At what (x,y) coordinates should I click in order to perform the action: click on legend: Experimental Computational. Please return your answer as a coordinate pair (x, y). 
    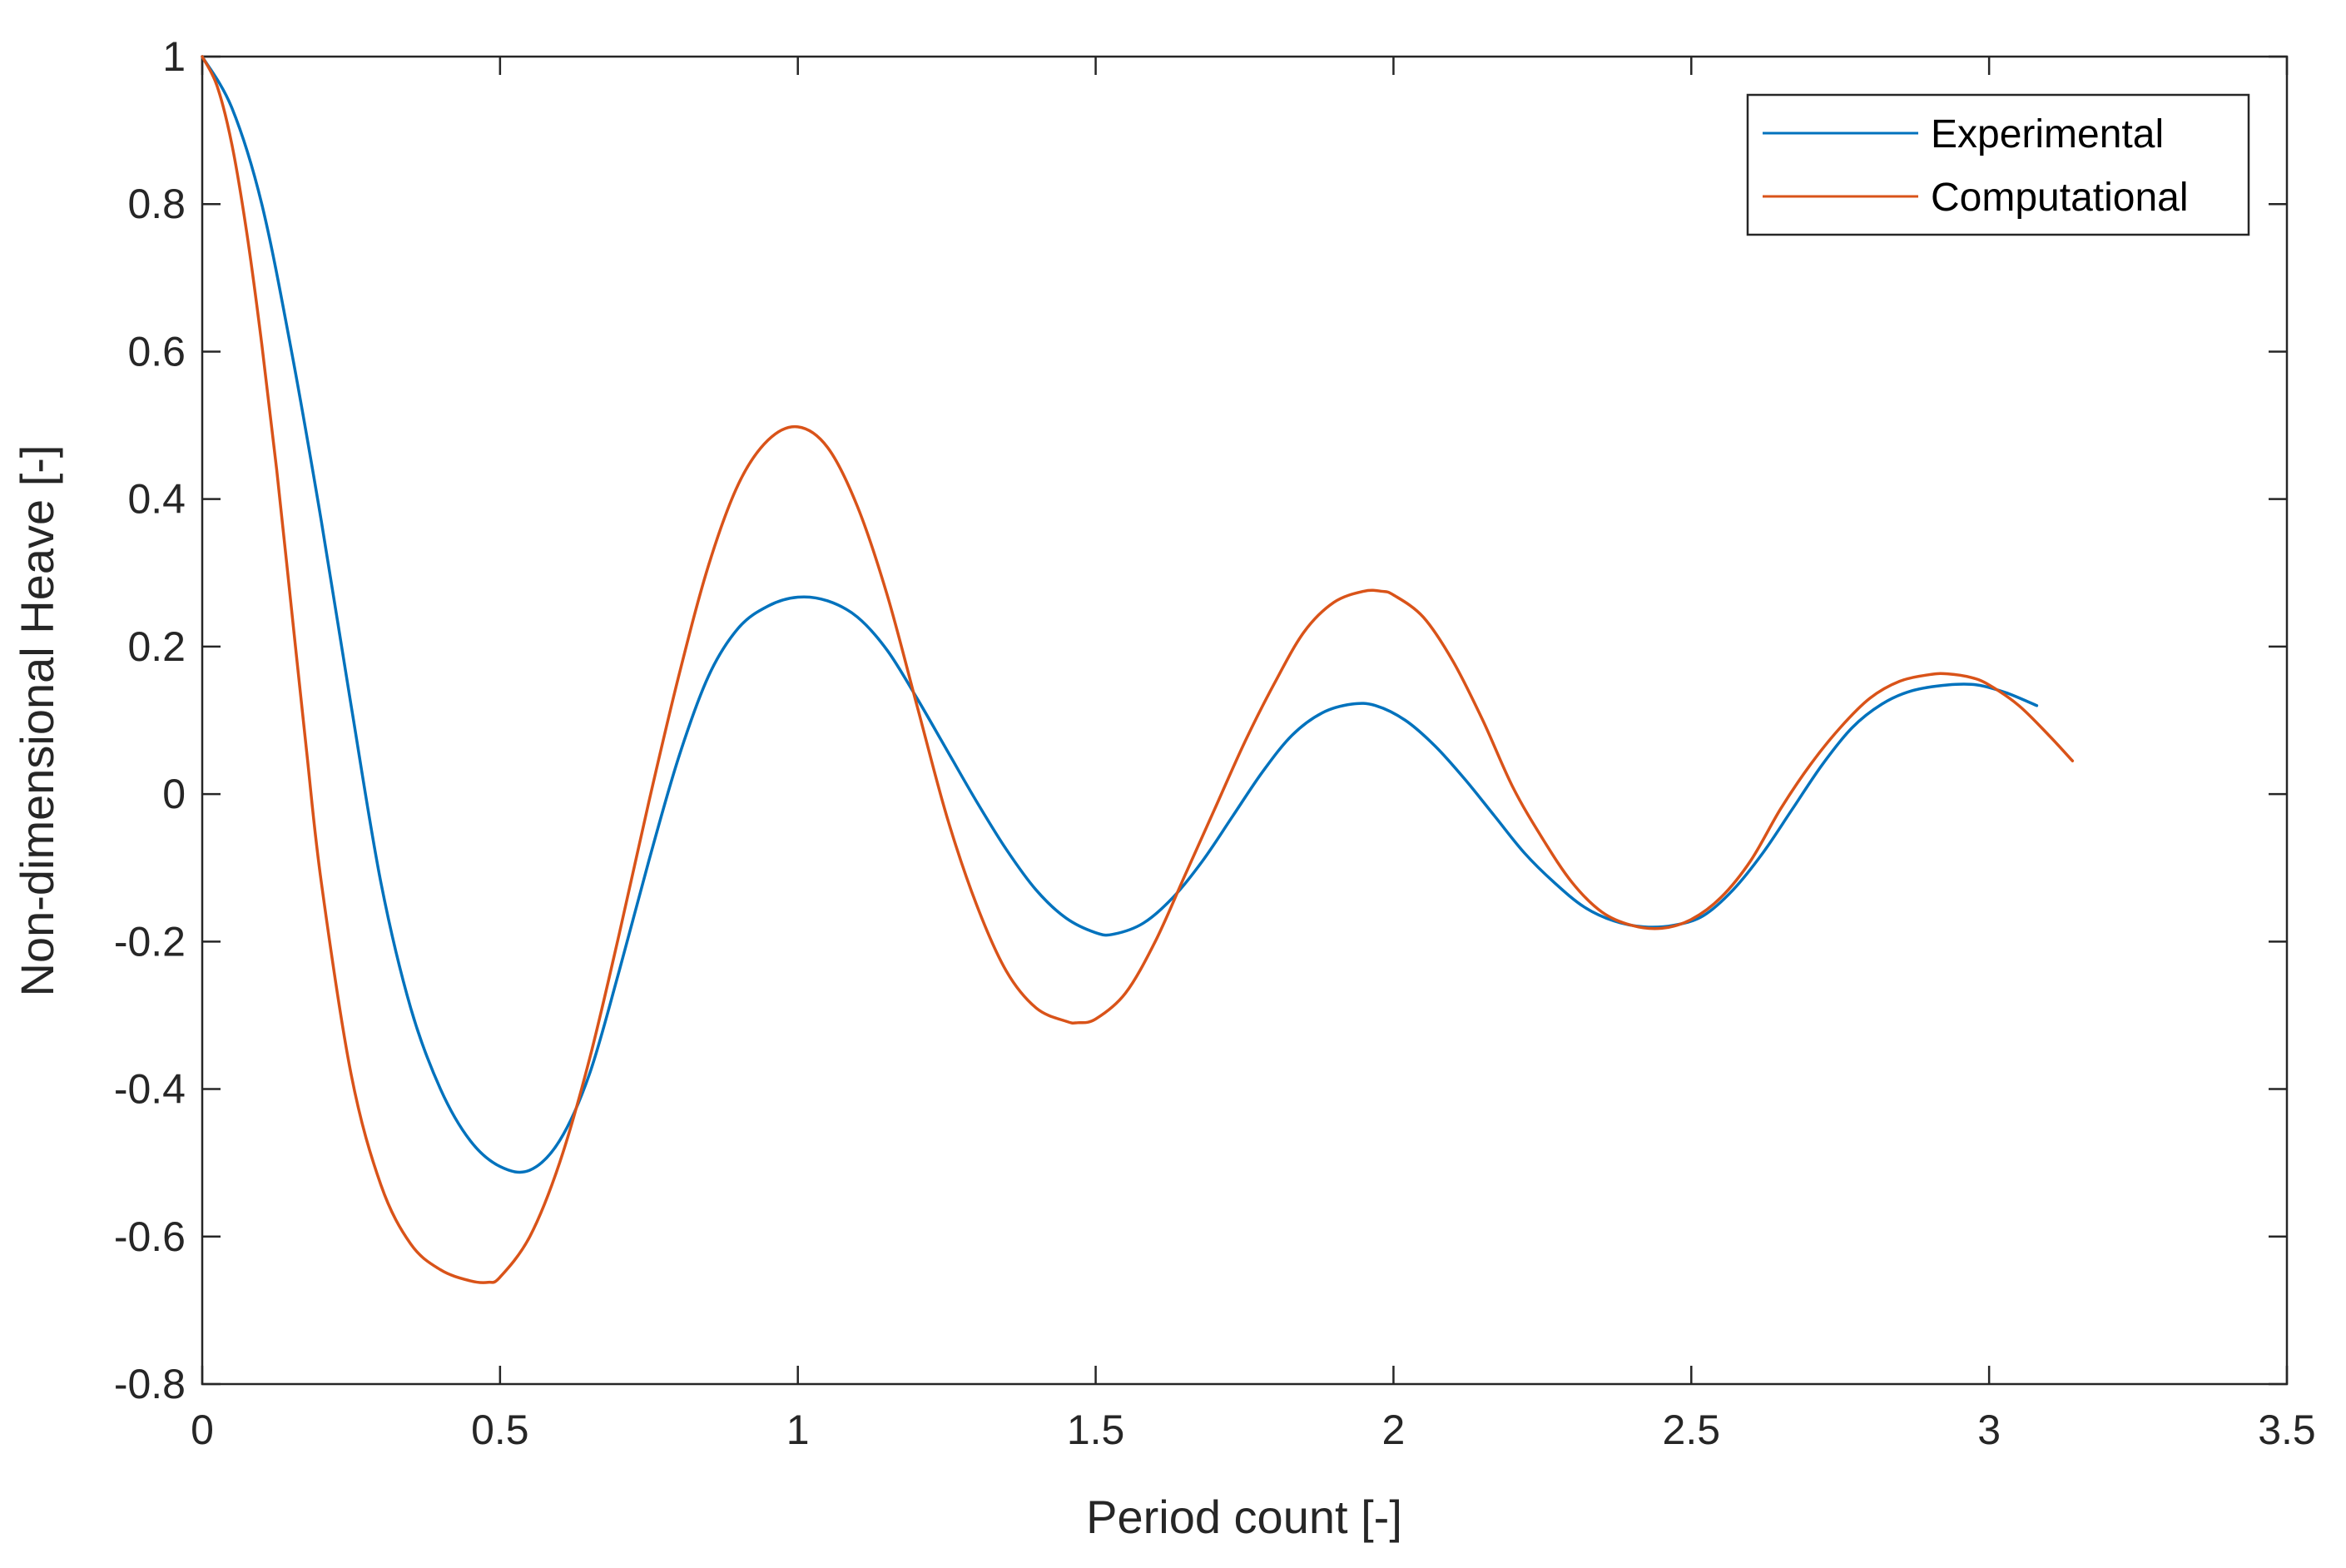
    Looking at the image, I should click on (1998, 164).